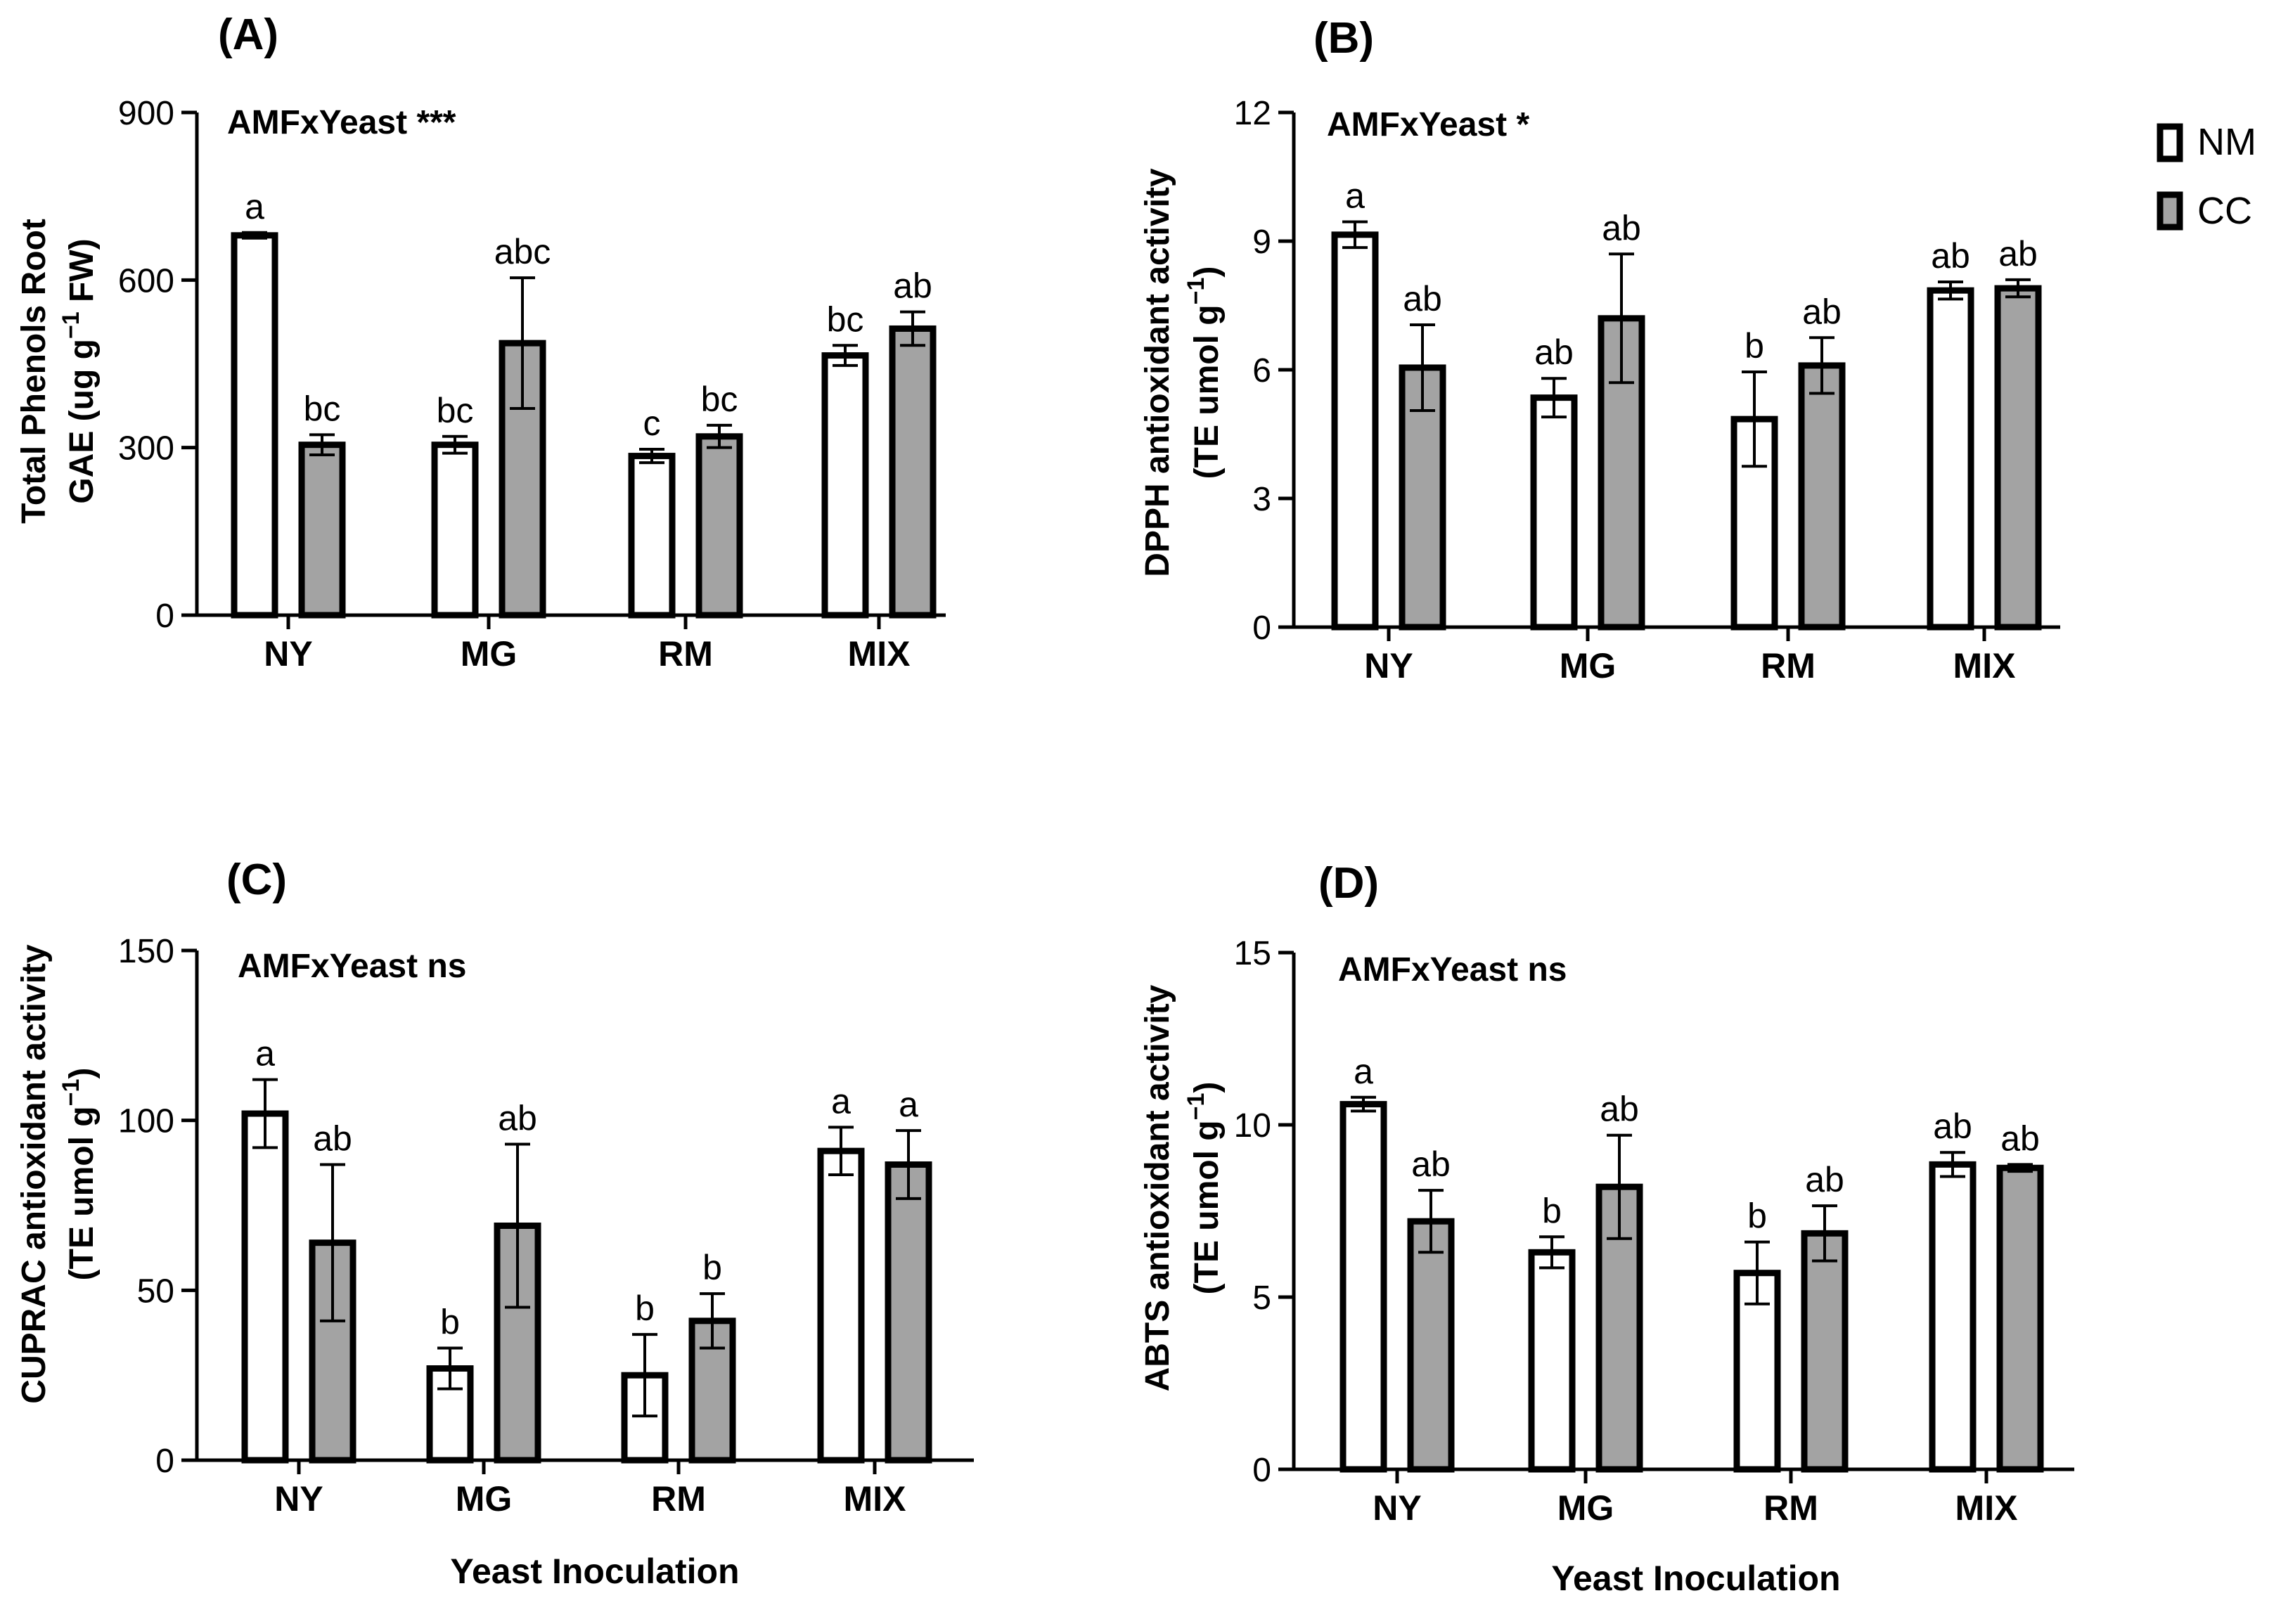 The image size is (2281, 1624). Describe the element at coordinates (2227, 142) in the screenshot. I see `legend-label-nm: NM` at that location.